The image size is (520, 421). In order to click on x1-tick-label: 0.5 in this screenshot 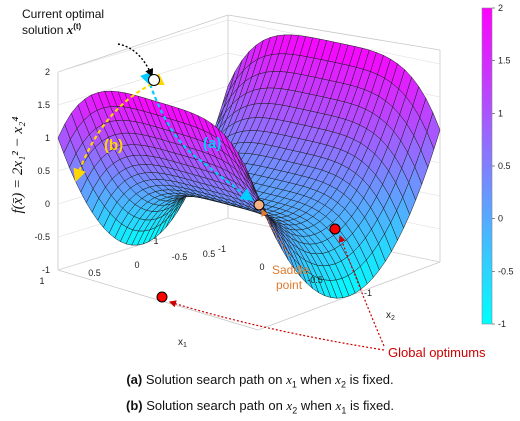, I will do `click(94, 273)`.